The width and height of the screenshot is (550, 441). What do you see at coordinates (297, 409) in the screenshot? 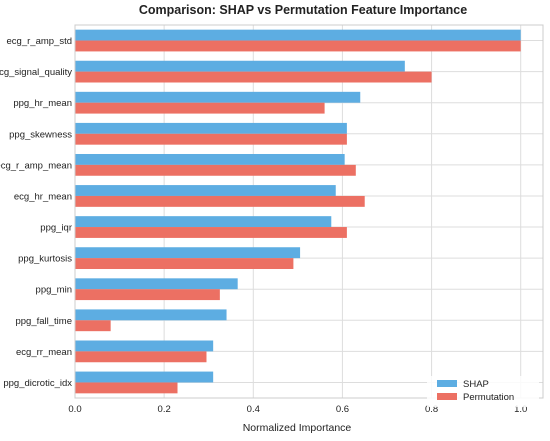
I see `x-tick-labels: 0.0 0.2 0.4 0.6 0.8 1.0` at bounding box center [297, 409].